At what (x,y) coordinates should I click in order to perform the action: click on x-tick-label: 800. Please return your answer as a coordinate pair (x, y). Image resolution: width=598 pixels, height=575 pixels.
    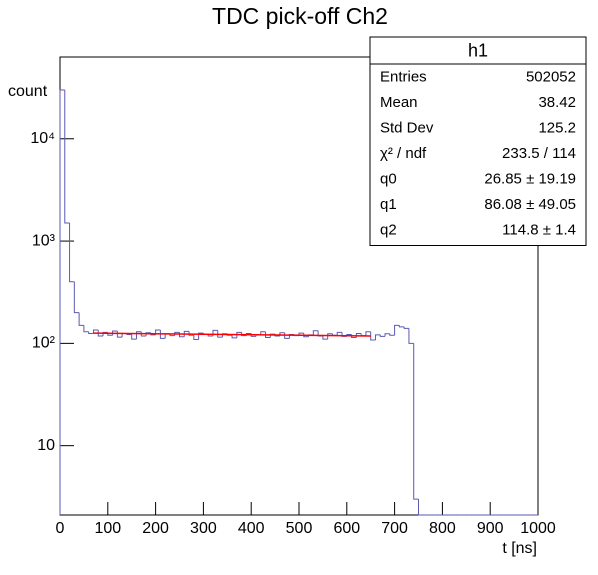
    Looking at the image, I should click on (442, 528).